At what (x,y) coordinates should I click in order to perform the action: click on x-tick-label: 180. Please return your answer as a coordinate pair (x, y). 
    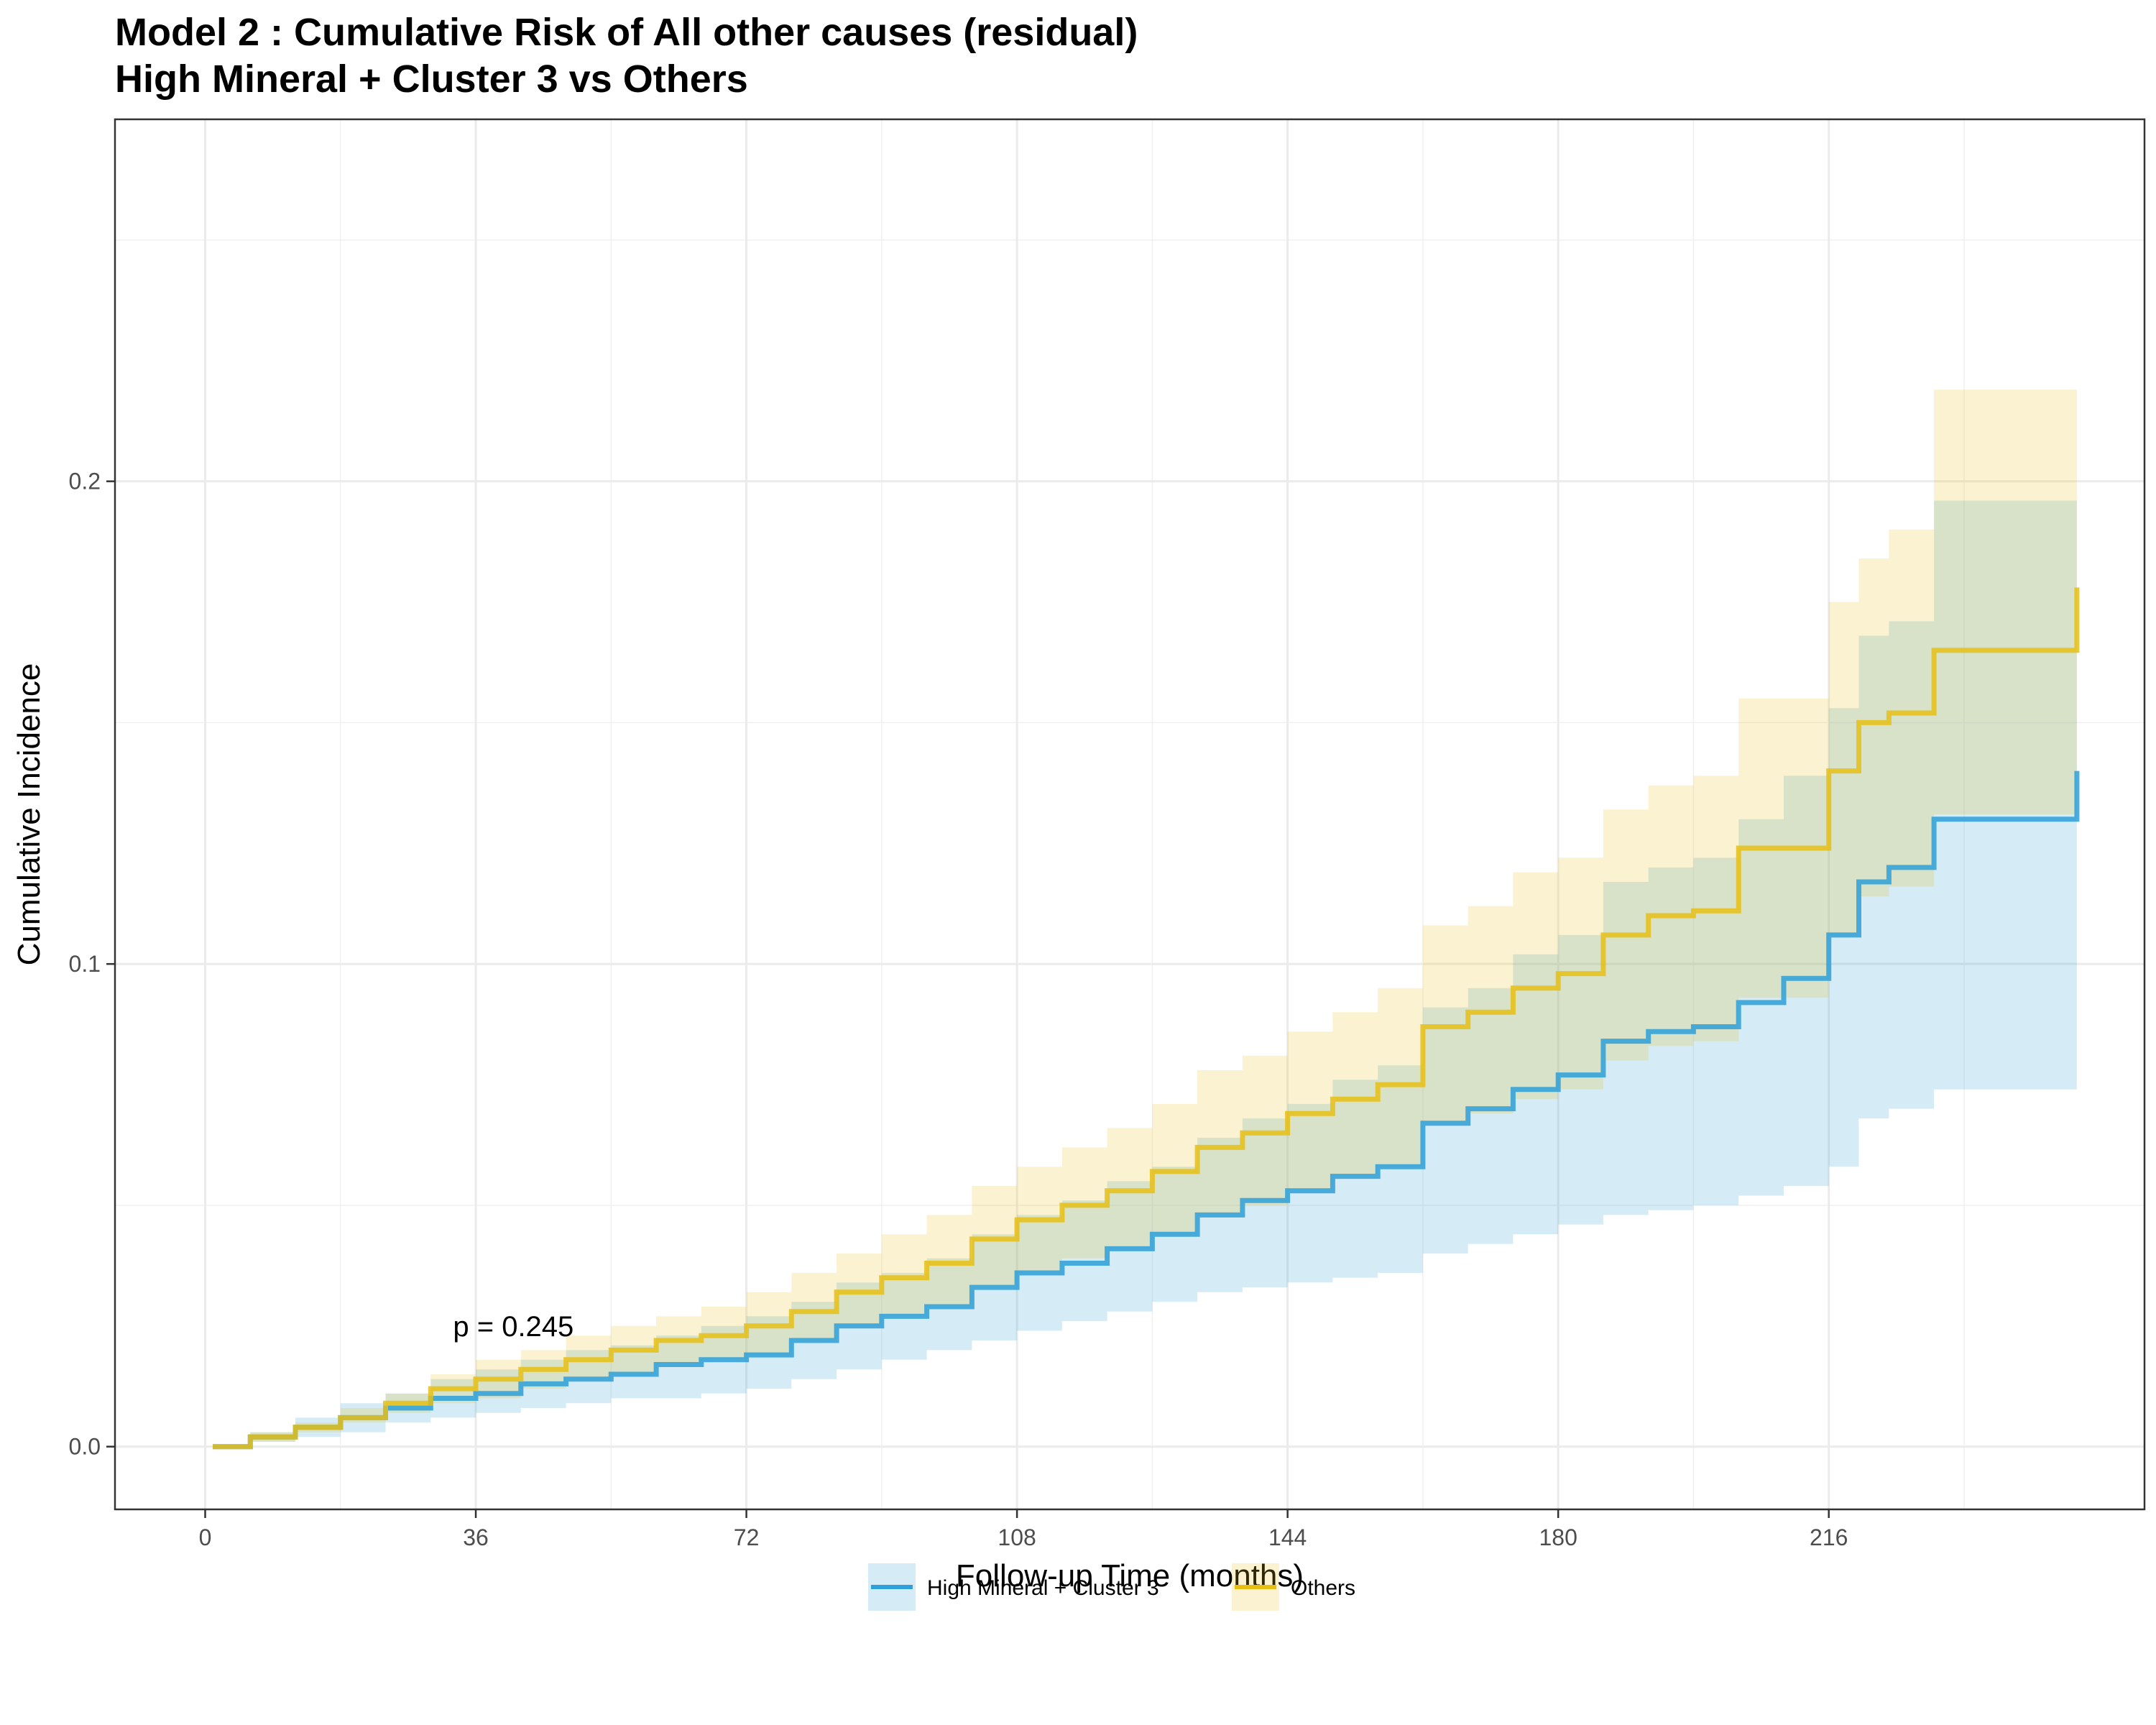
    Looking at the image, I should click on (1558, 1537).